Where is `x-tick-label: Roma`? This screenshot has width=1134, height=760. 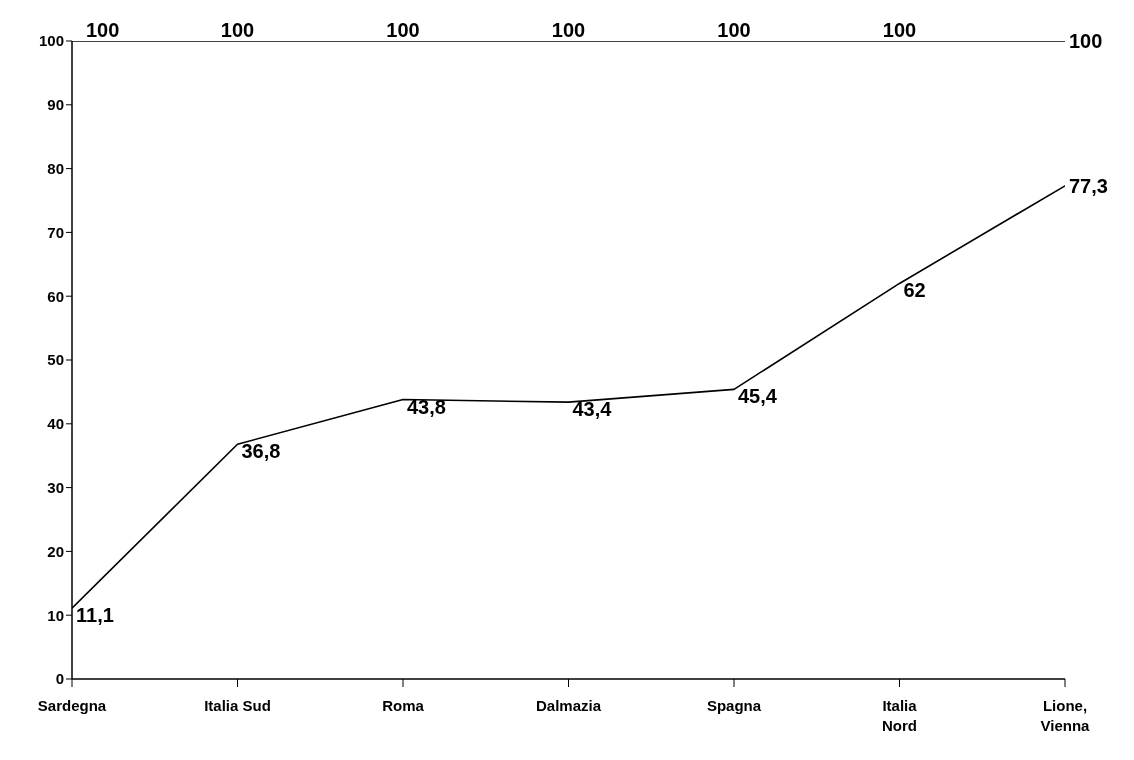
x-tick-label: Roma is located at coordinates (403, 705).